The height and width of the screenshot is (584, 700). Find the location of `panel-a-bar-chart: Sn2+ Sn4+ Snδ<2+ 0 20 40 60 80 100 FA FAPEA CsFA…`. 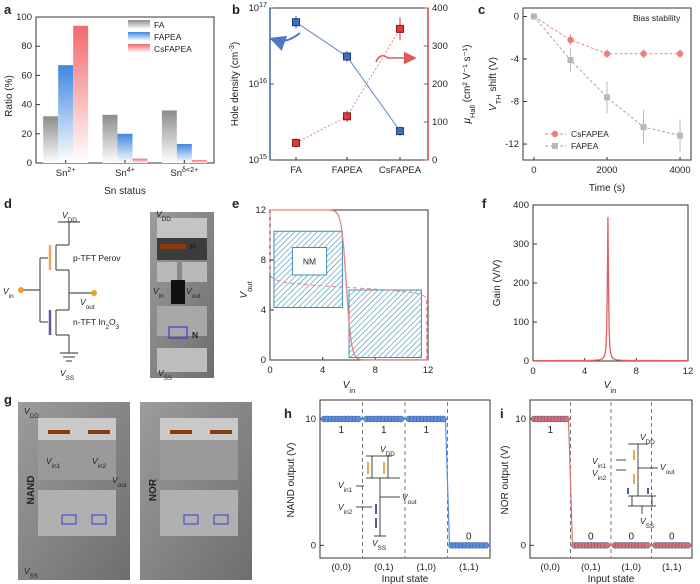

panel-a-bar-chart: Sn2+ Sn4+ Snδ<2+ 0 20 40 60 80 100 FA FAPEA CsFA… is located at coordinates (109, 104).